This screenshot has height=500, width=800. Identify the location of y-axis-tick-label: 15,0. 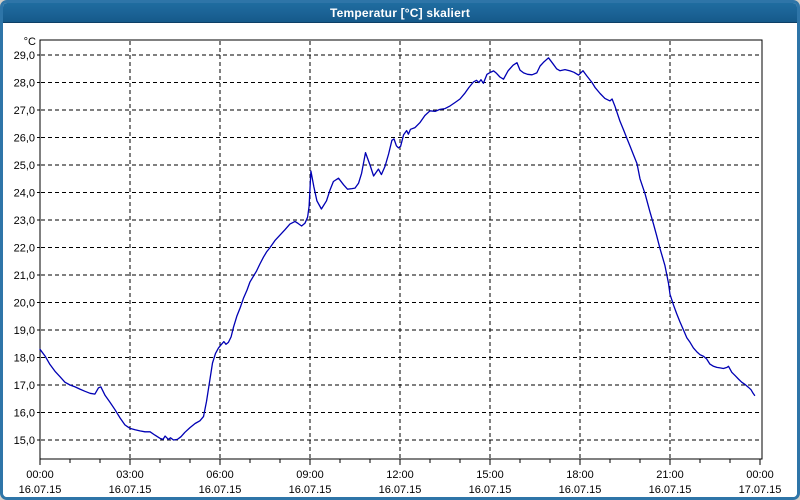
(24, 441).